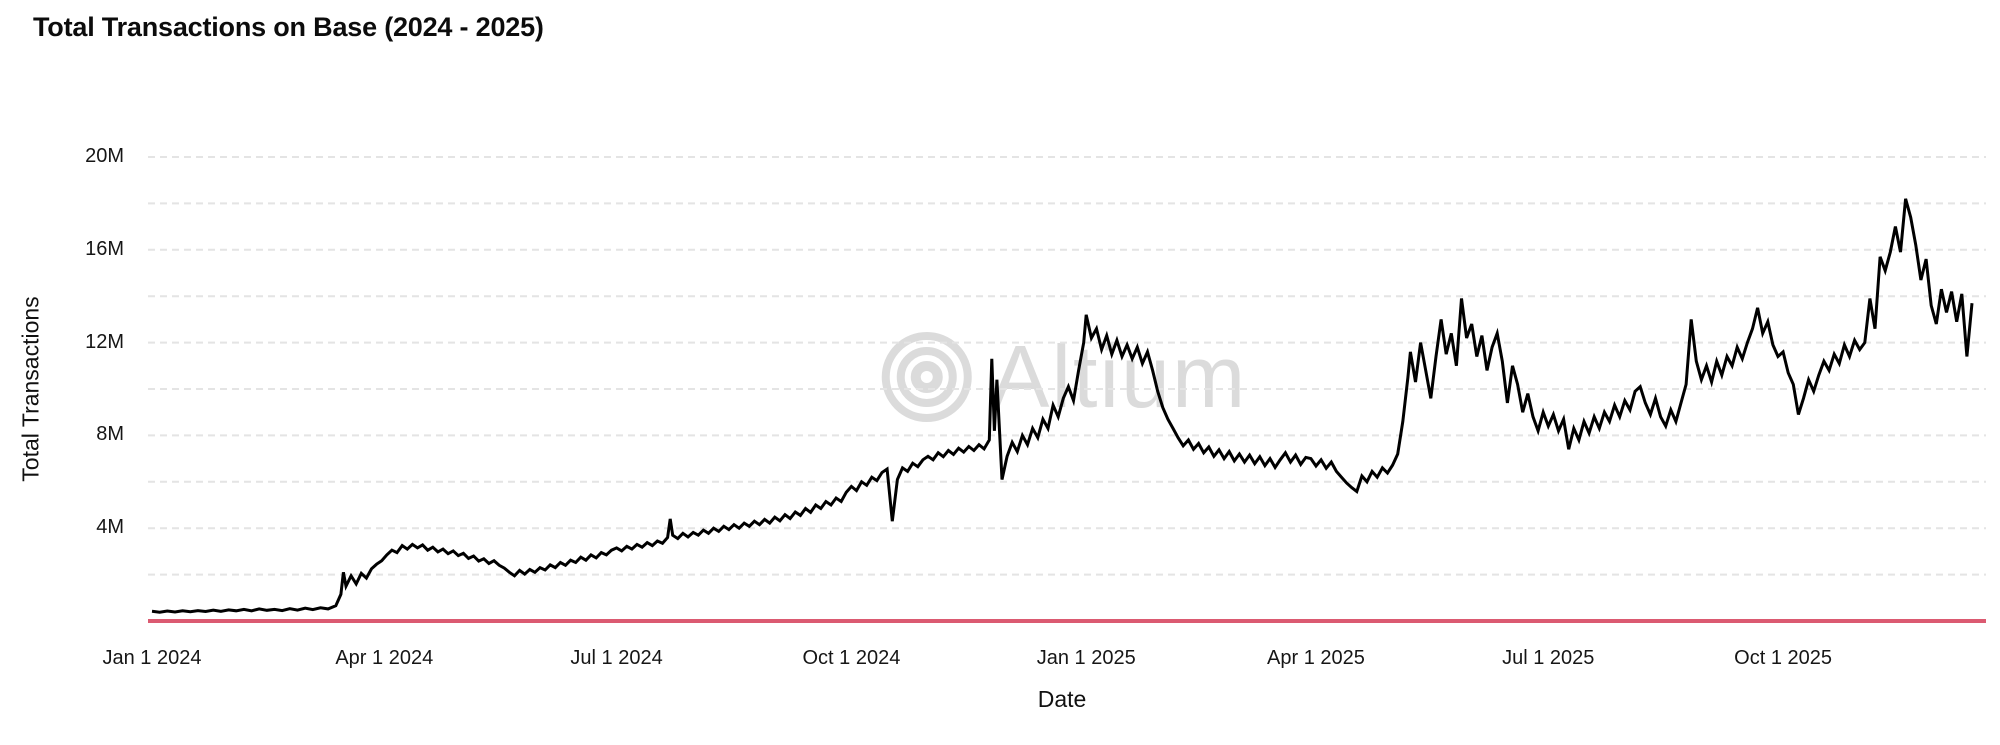 The height and width of the screenshot is (745, 2000). I want to click on y-tick-16m: 16M, so click(104, 248).